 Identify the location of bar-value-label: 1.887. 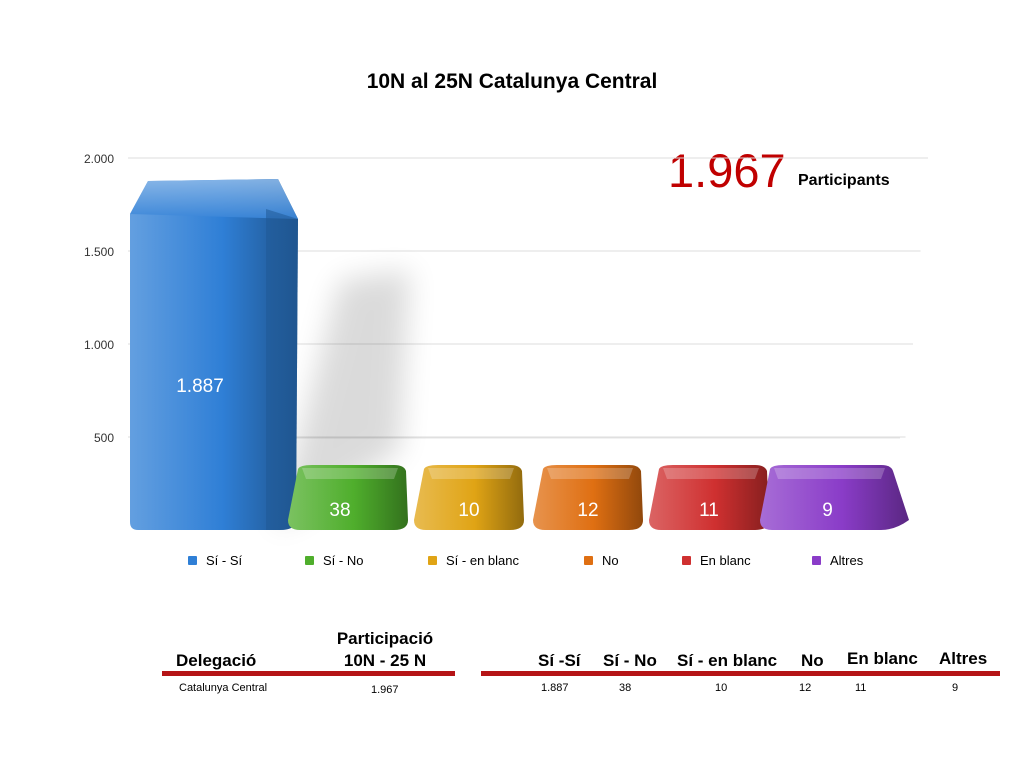
(200, 386).